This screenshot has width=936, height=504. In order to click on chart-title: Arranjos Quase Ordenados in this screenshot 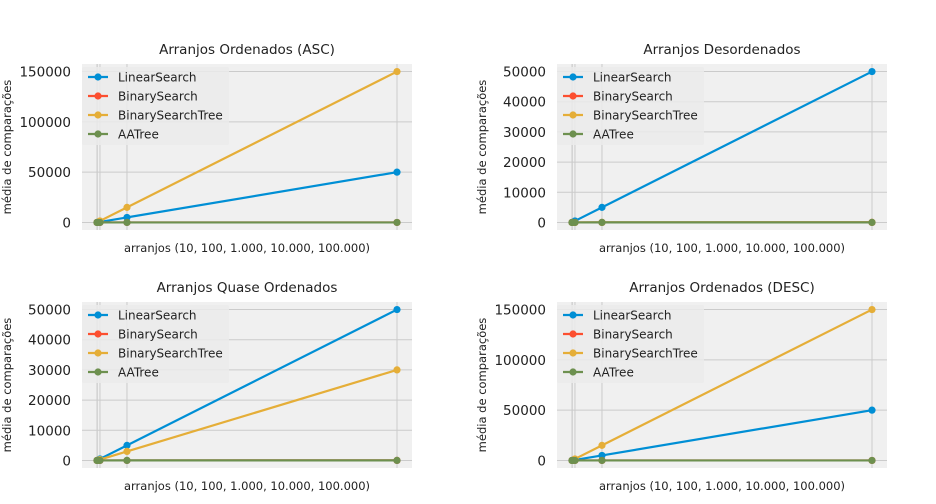, I will do `click(247, 288)`.